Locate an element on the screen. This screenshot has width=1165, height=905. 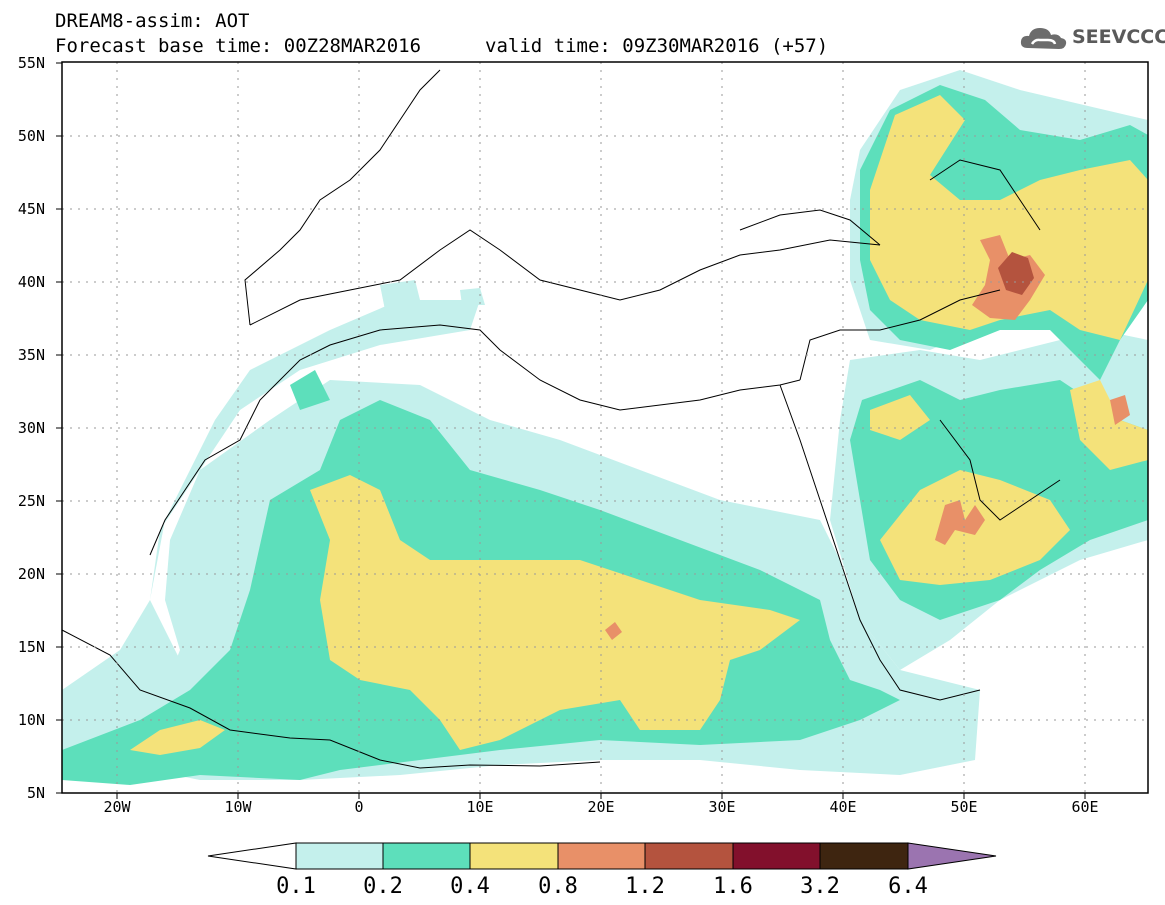
base-time: Forecast base time: 00Z28MAR2016 is located at coordinates (238, 46).